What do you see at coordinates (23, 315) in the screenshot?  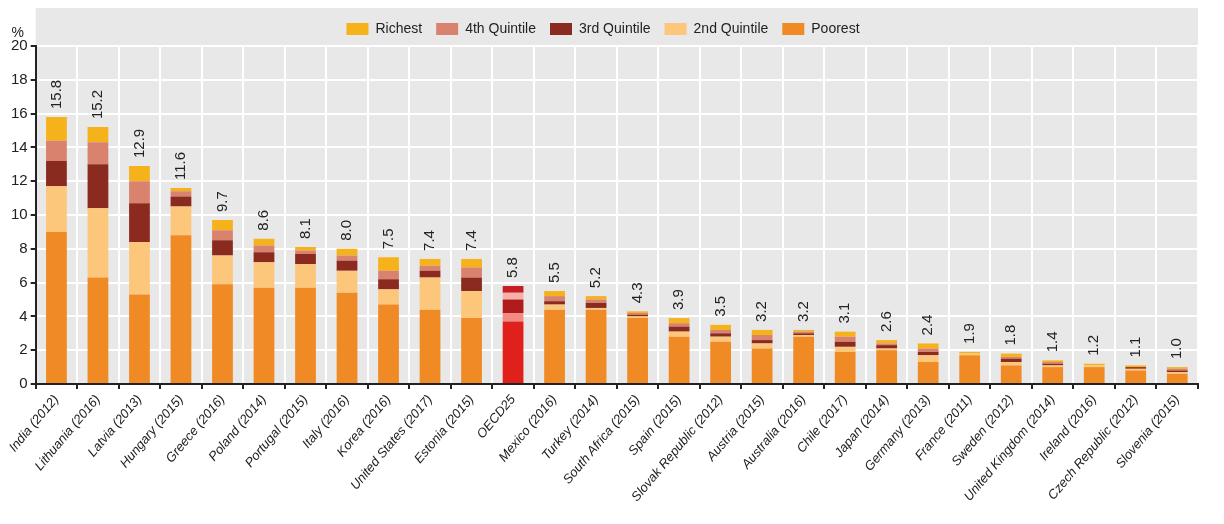 I see `y-tick-label: 4` at bounding box center [23, 315].